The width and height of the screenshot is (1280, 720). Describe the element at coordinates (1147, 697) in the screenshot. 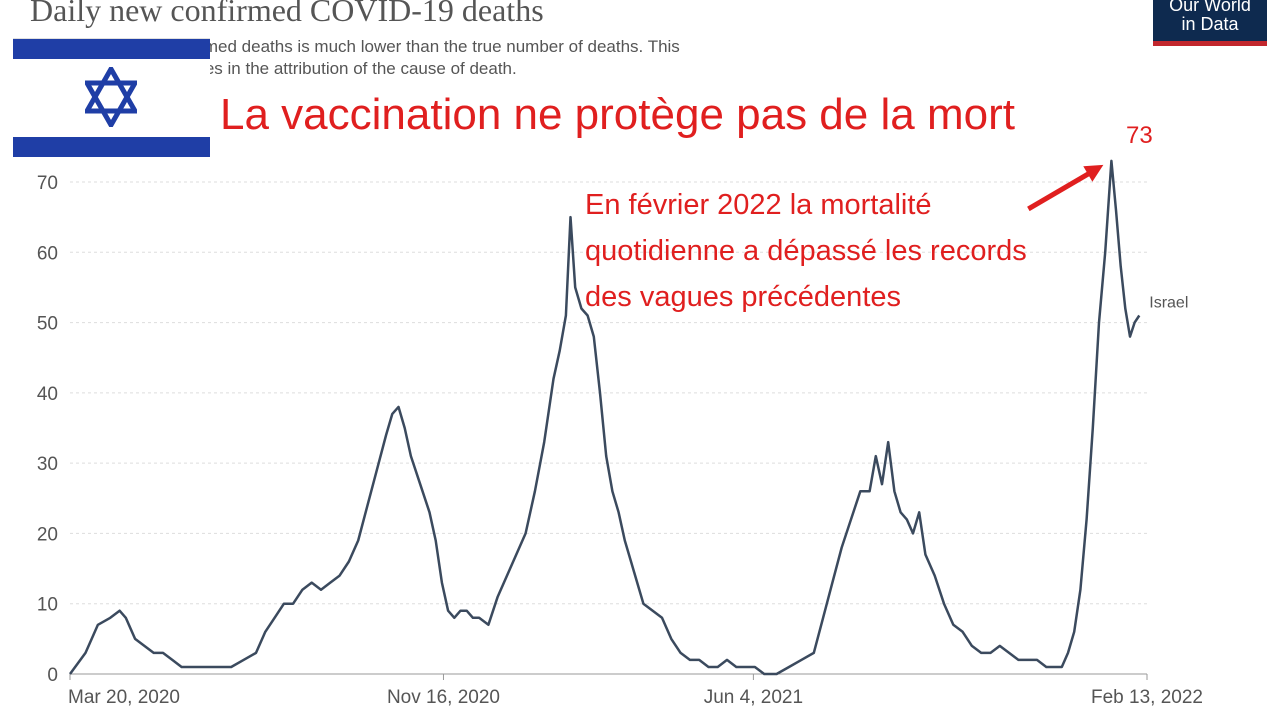

I see `x-tick-label: Feb 13, 2022` at that location.